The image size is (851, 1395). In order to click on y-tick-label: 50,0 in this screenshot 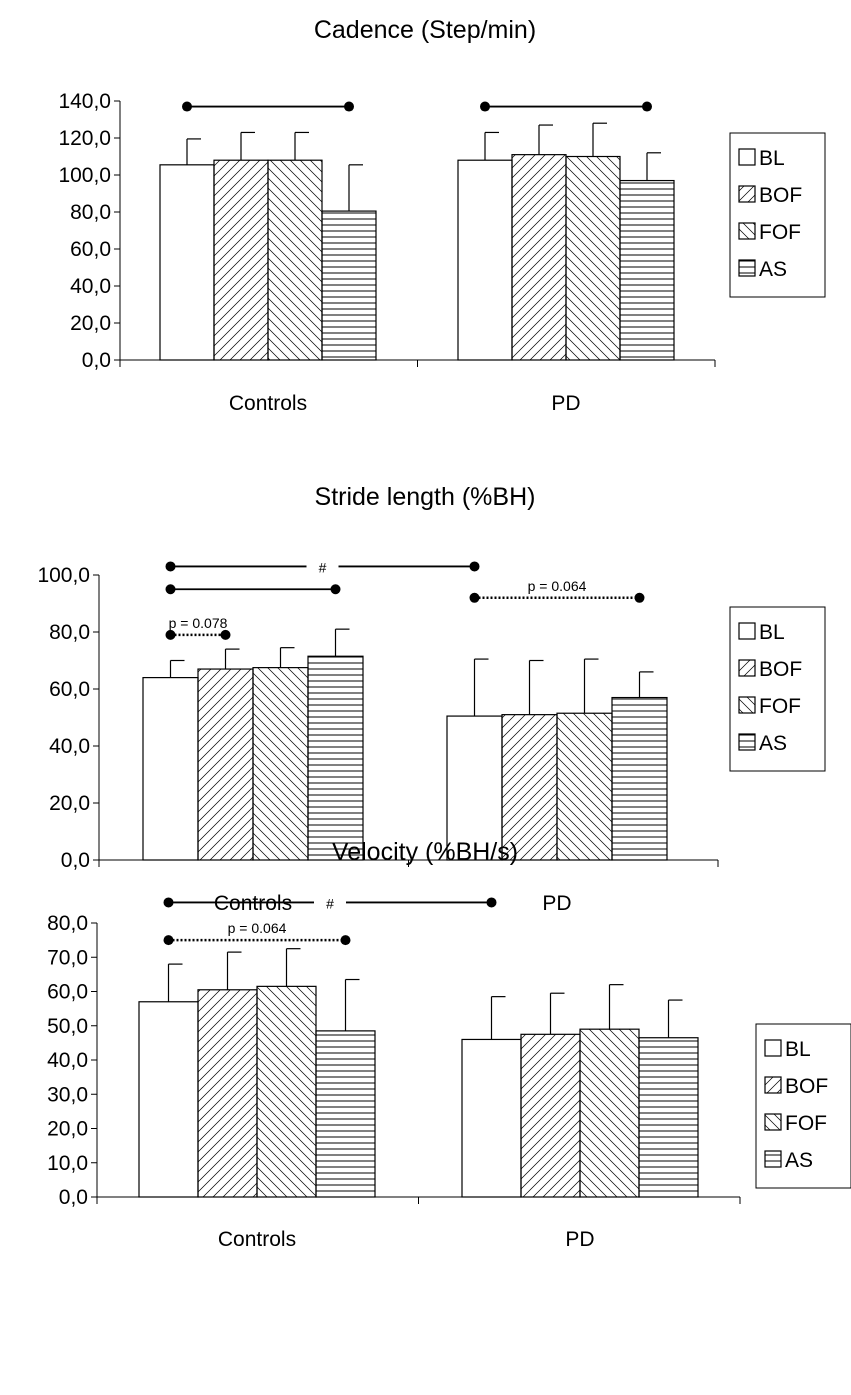, I will do `click(67, 1026)`.